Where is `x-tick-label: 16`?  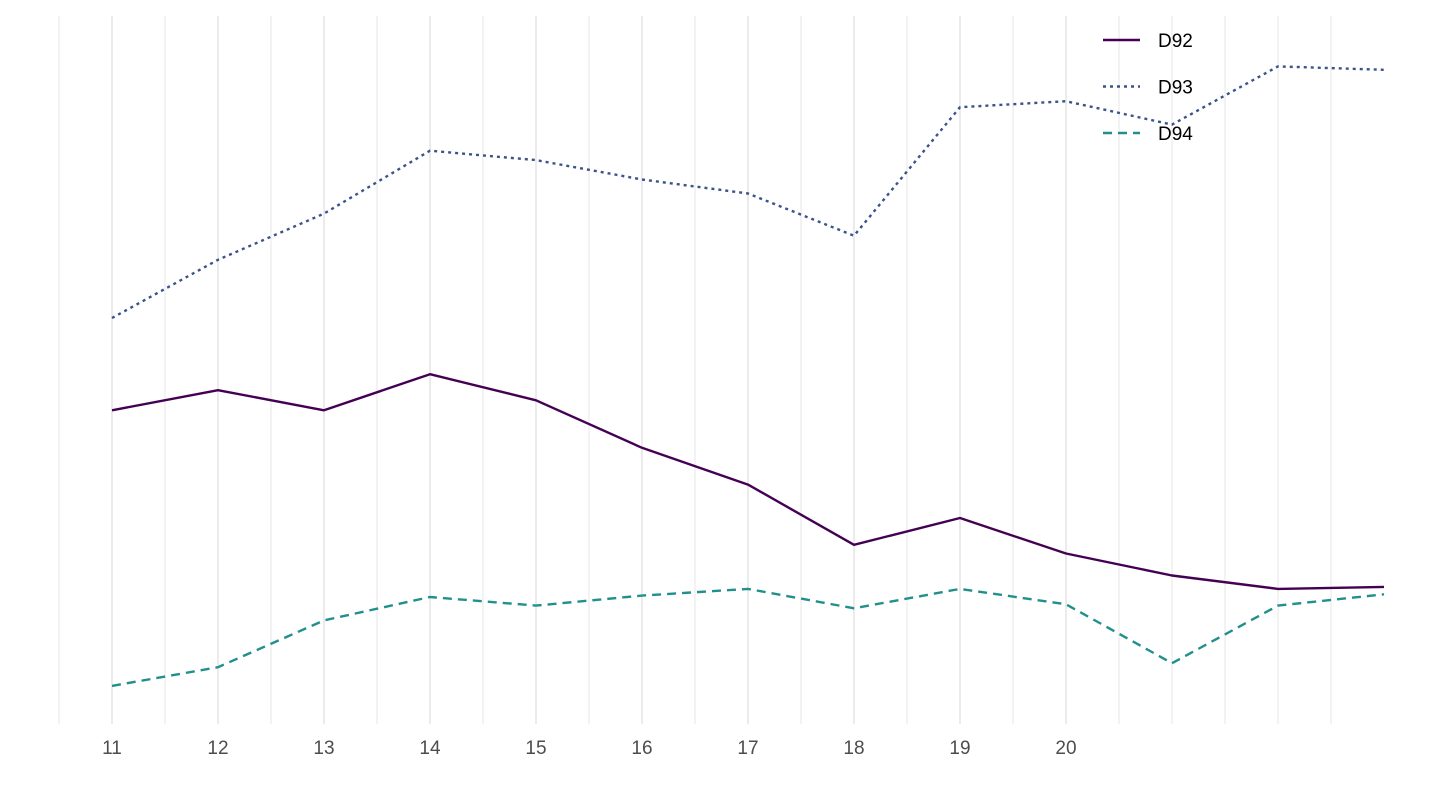 x-tick-label: 16 is located at coordinates (641, 748).